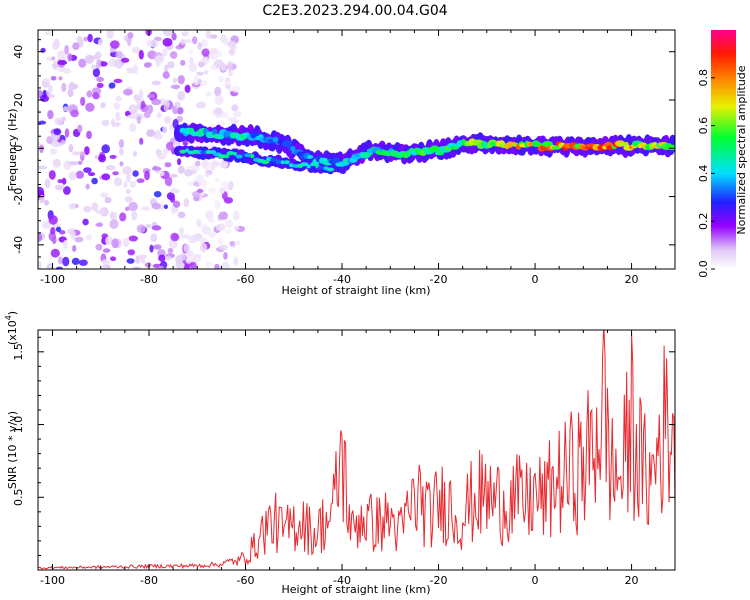 The image size is (750, 600). Describe the element at coordinates (52, 580) in the screenshot. I see `x-tick-label: -100` at that location.